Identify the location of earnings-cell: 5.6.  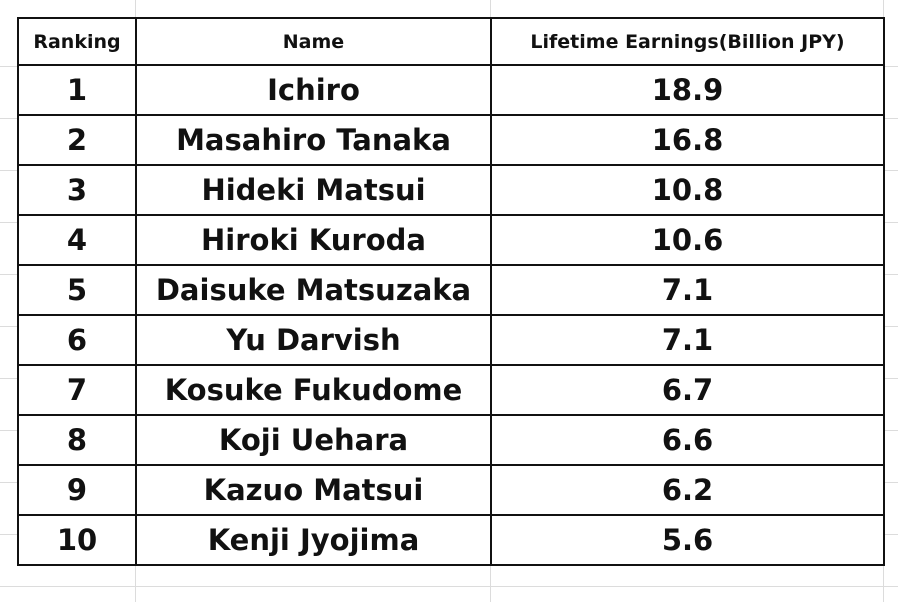
(687, 540).